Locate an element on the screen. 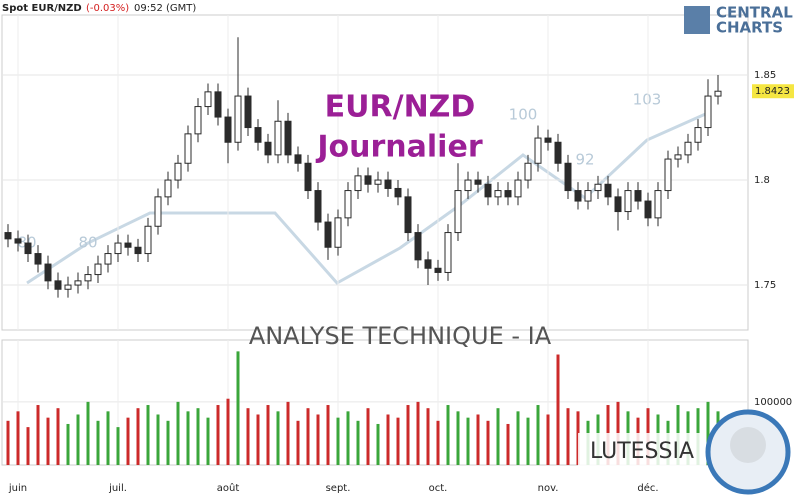 Image resolution: width=800 pixels, height=500 pixels. y-tick-label: 1.85 is located at coordinates (765, 75).